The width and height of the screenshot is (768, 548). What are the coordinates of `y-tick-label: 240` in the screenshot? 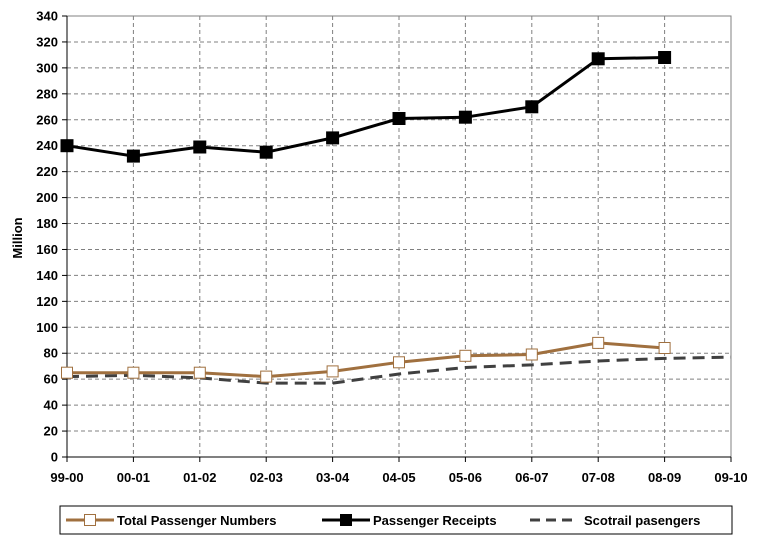 It's located at (47, 145).